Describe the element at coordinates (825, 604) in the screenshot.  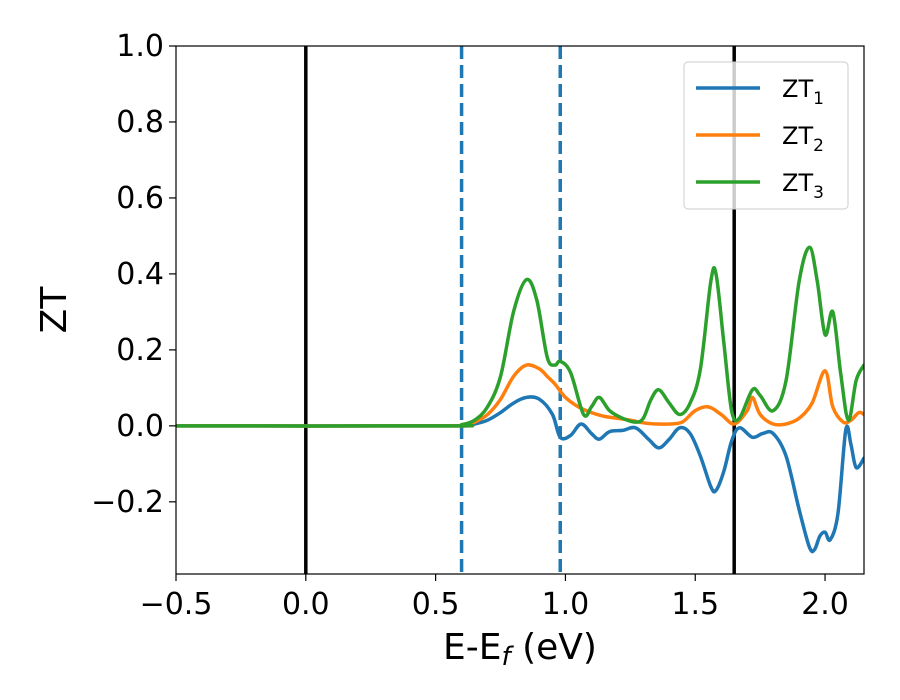
I see `x-tick-label: 2.0` at that location.